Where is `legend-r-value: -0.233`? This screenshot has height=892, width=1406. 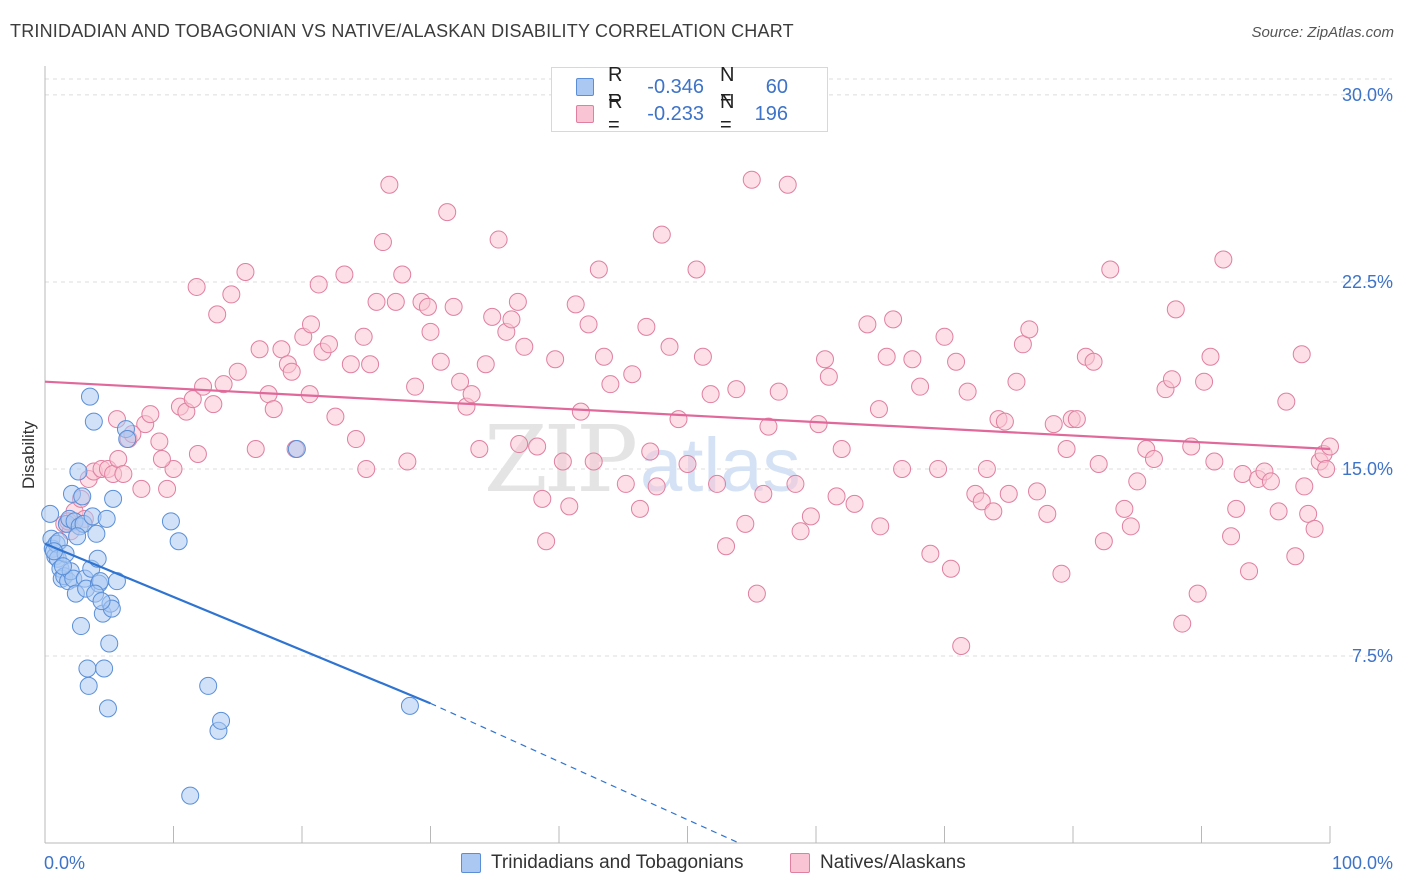
legend-r-value: -0.233 is located at coordinates (675, 113).